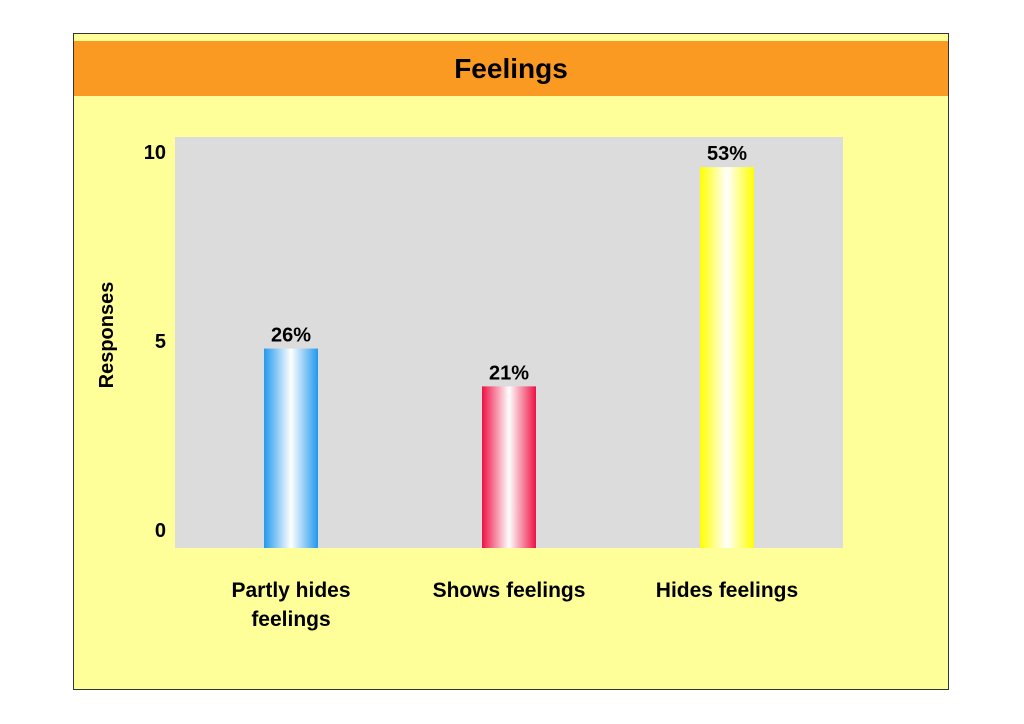  What do you see at coordinates (160, 342) in the screenshot?
I see `y-tick-label-1: 5` at bounding box center [160, 342].